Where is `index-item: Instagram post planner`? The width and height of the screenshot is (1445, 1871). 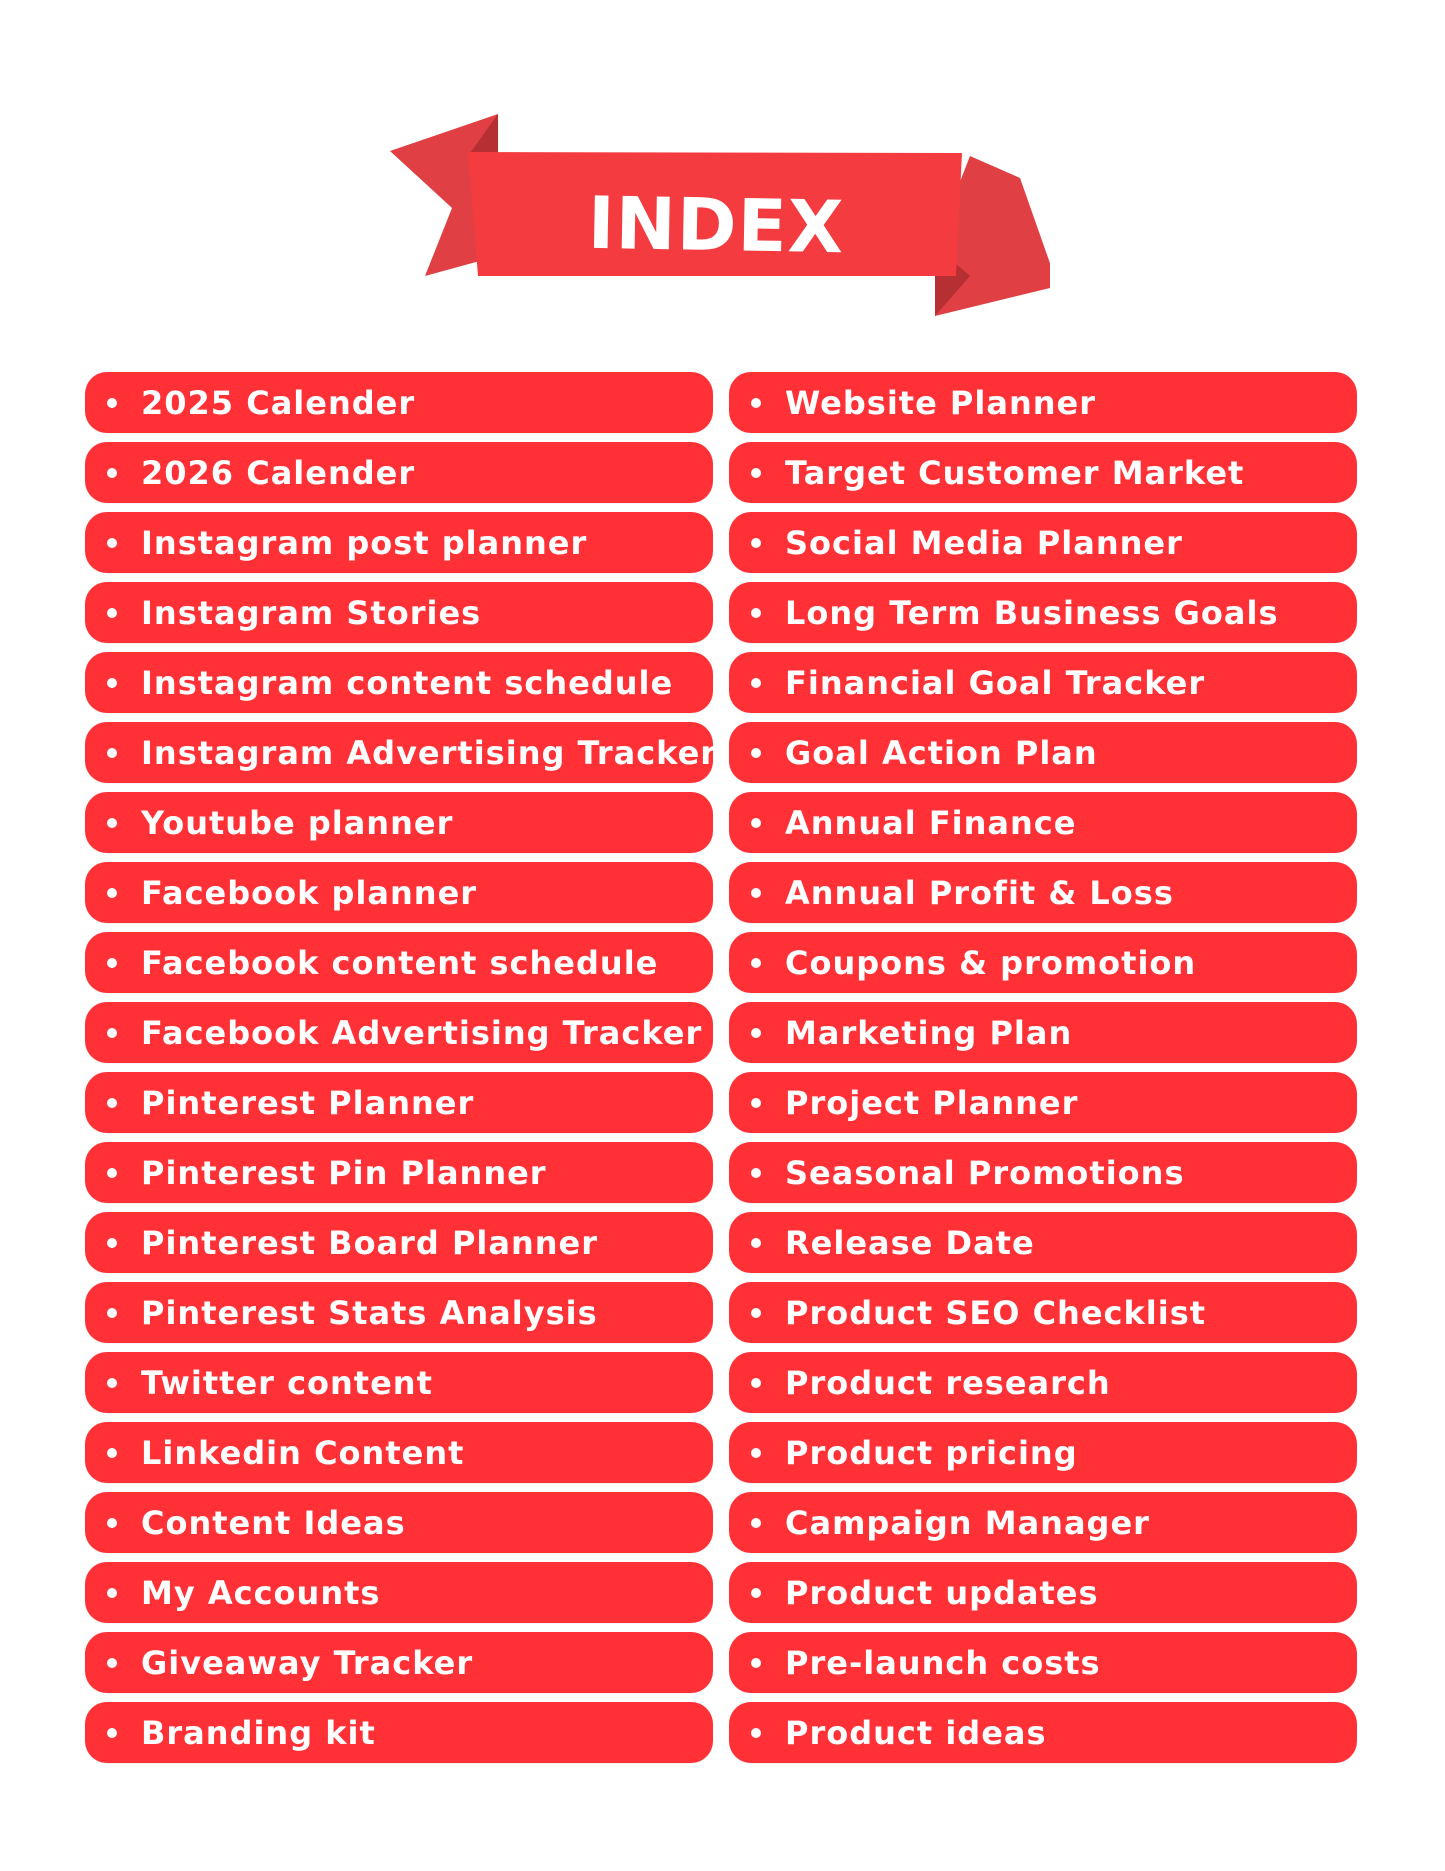 index-item: Instagram post planner is located at coordinates (399, 542).